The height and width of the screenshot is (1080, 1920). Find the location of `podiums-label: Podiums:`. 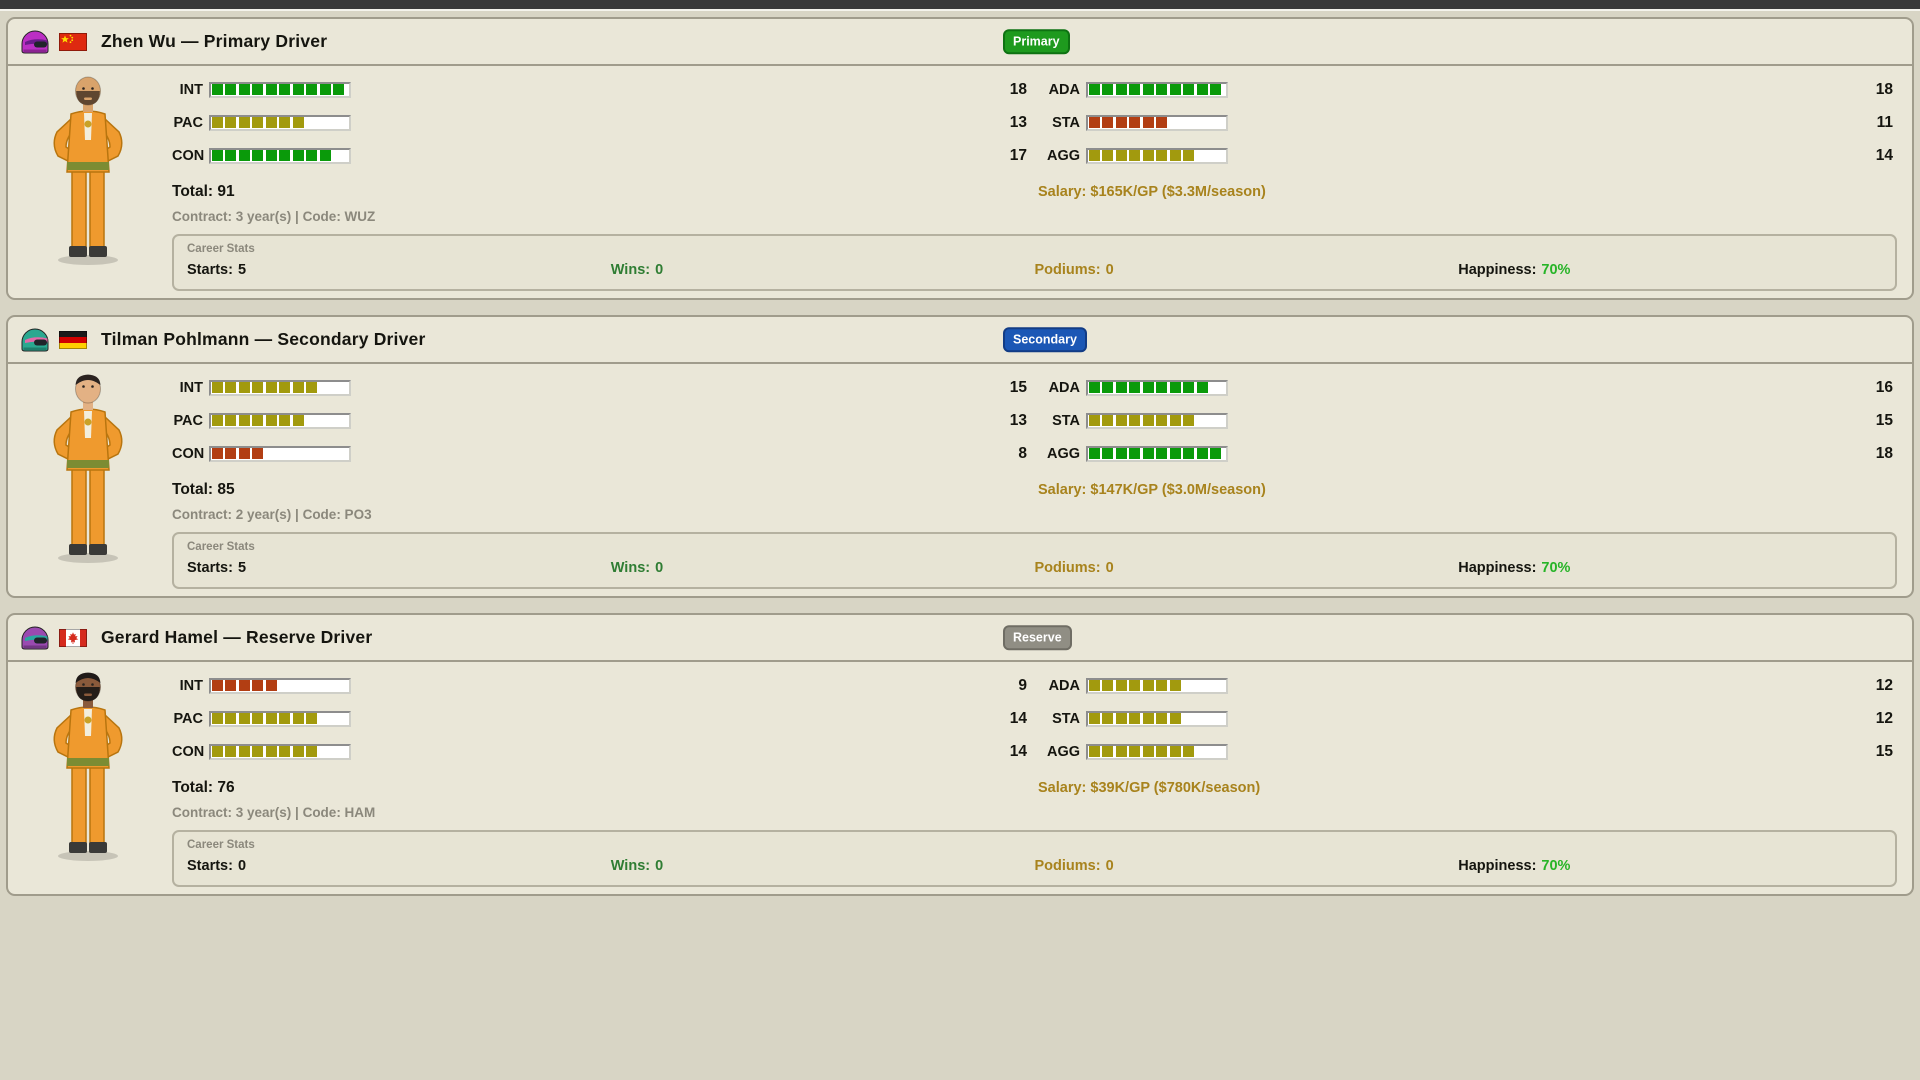

podiums-label: Podiums: is located at coordinates (1067, 270).